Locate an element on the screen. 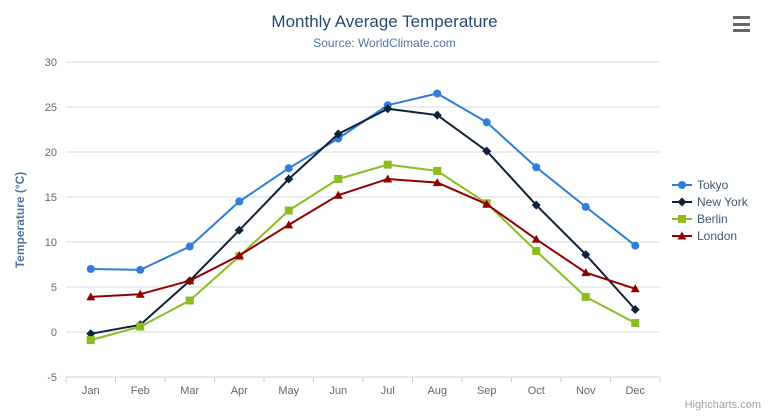 The height and width of the screenshot is (416, 769). y-axis-label: 5 is located at coordinates (54, 288).